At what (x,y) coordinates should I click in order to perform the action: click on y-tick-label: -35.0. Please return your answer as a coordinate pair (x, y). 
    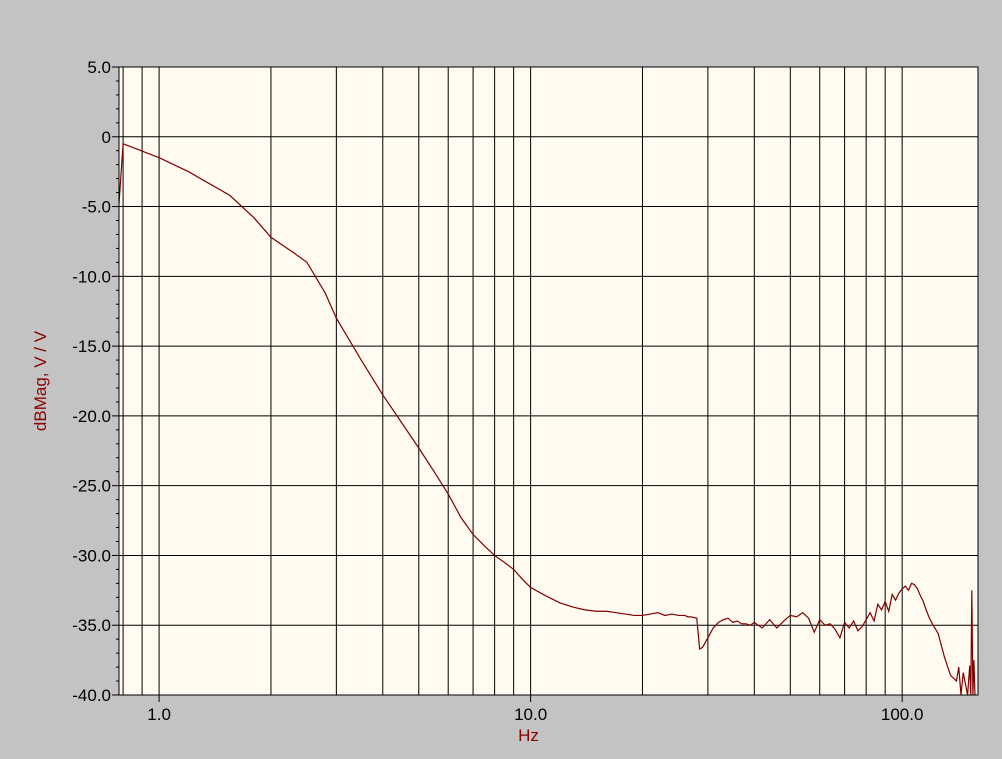
    Looking at the image, I should click on (91, 625).